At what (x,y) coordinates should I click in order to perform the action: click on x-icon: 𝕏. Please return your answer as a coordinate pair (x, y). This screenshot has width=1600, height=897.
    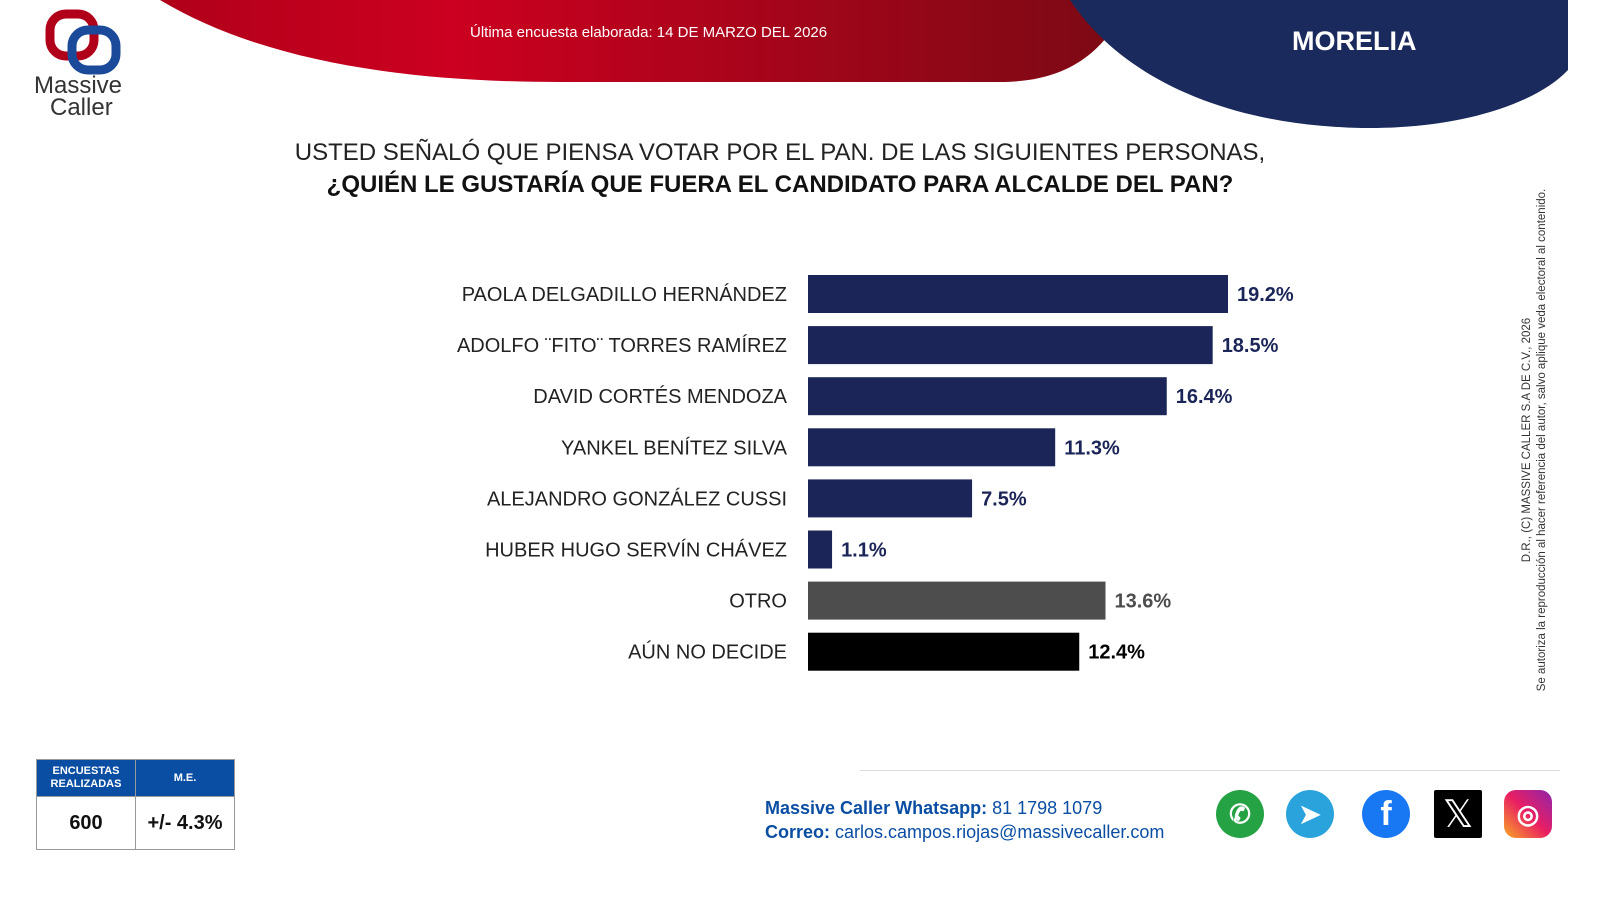
    Looking at the image, I should click on (1458, 814).